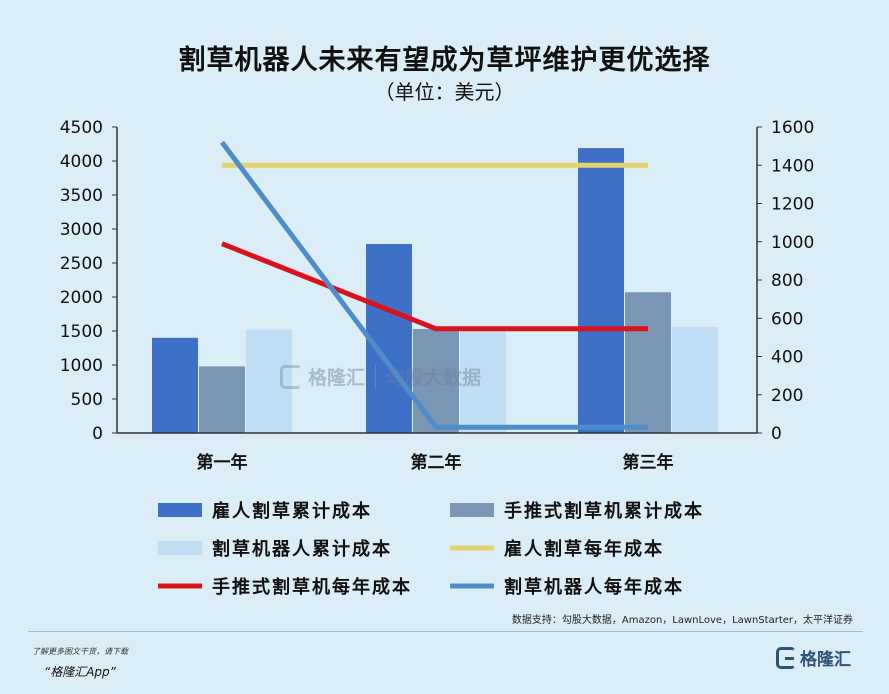 The height and width of the screenshot is (694, 889). I want to click on footer-brand: 格隆汇, so click(813, 657).